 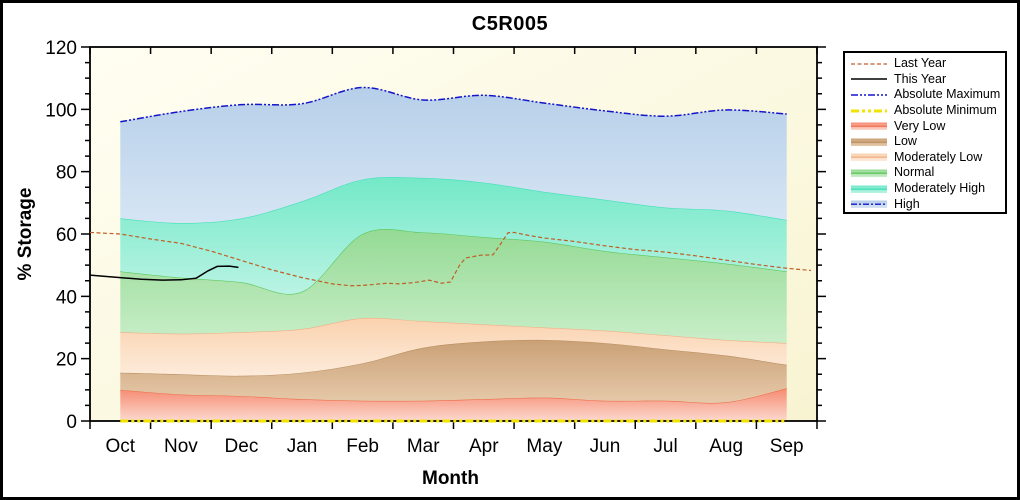 What do you see at coordinates (945, 110) in the screenshot?
I see `legend-label: Absolute Minimum` at bounding box center [945, 110].